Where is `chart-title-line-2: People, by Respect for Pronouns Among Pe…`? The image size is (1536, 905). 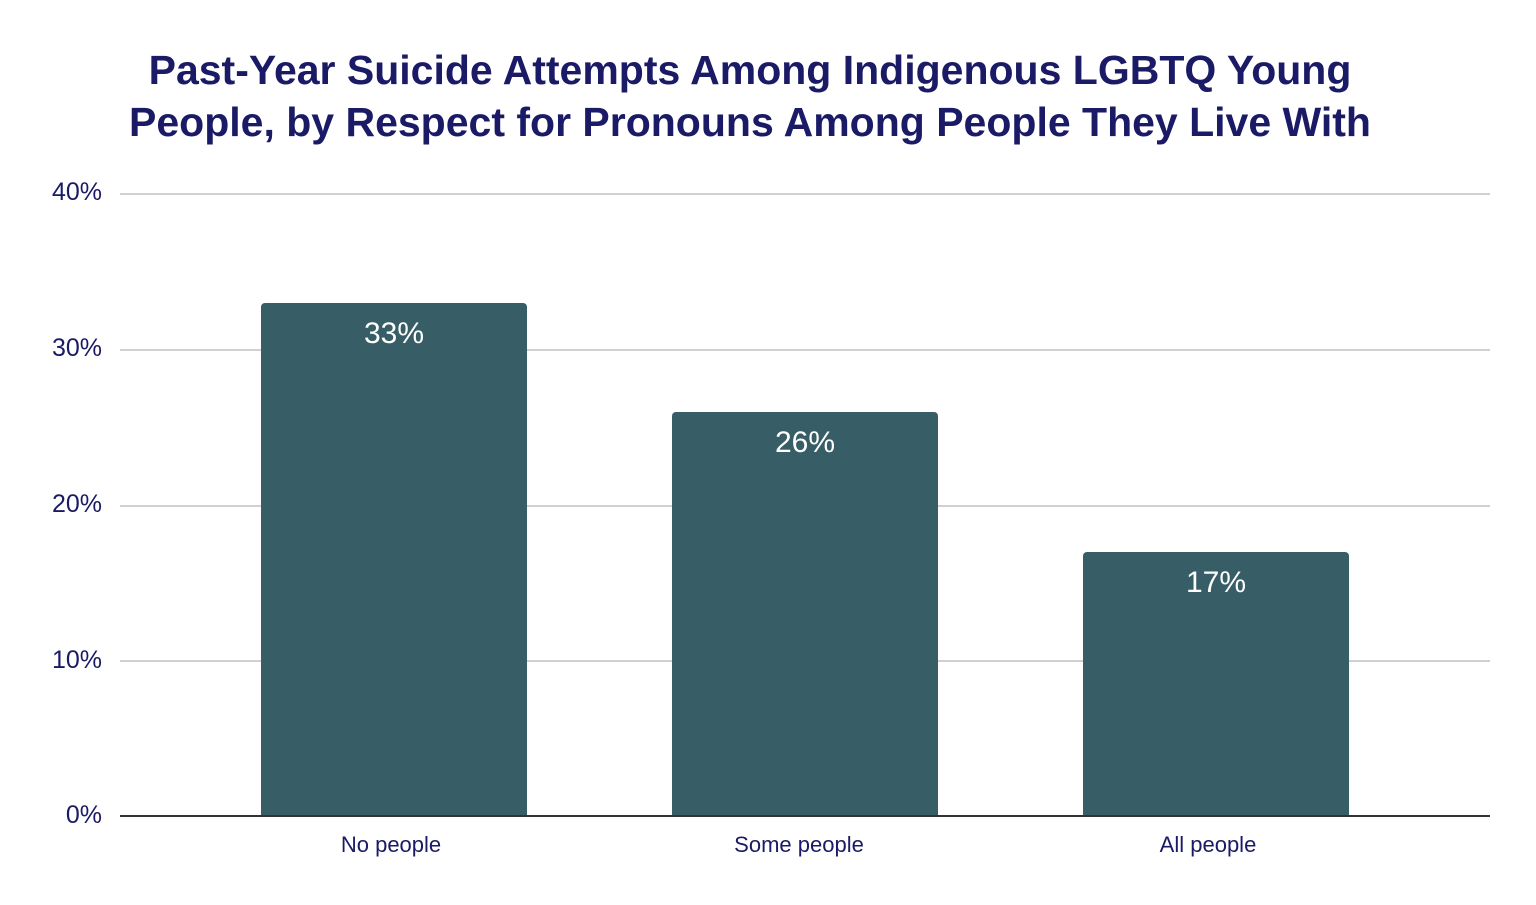 chart-title-line-2: People, by Respect for Pronouns Among Pe… is located at coordinates (750, 122).